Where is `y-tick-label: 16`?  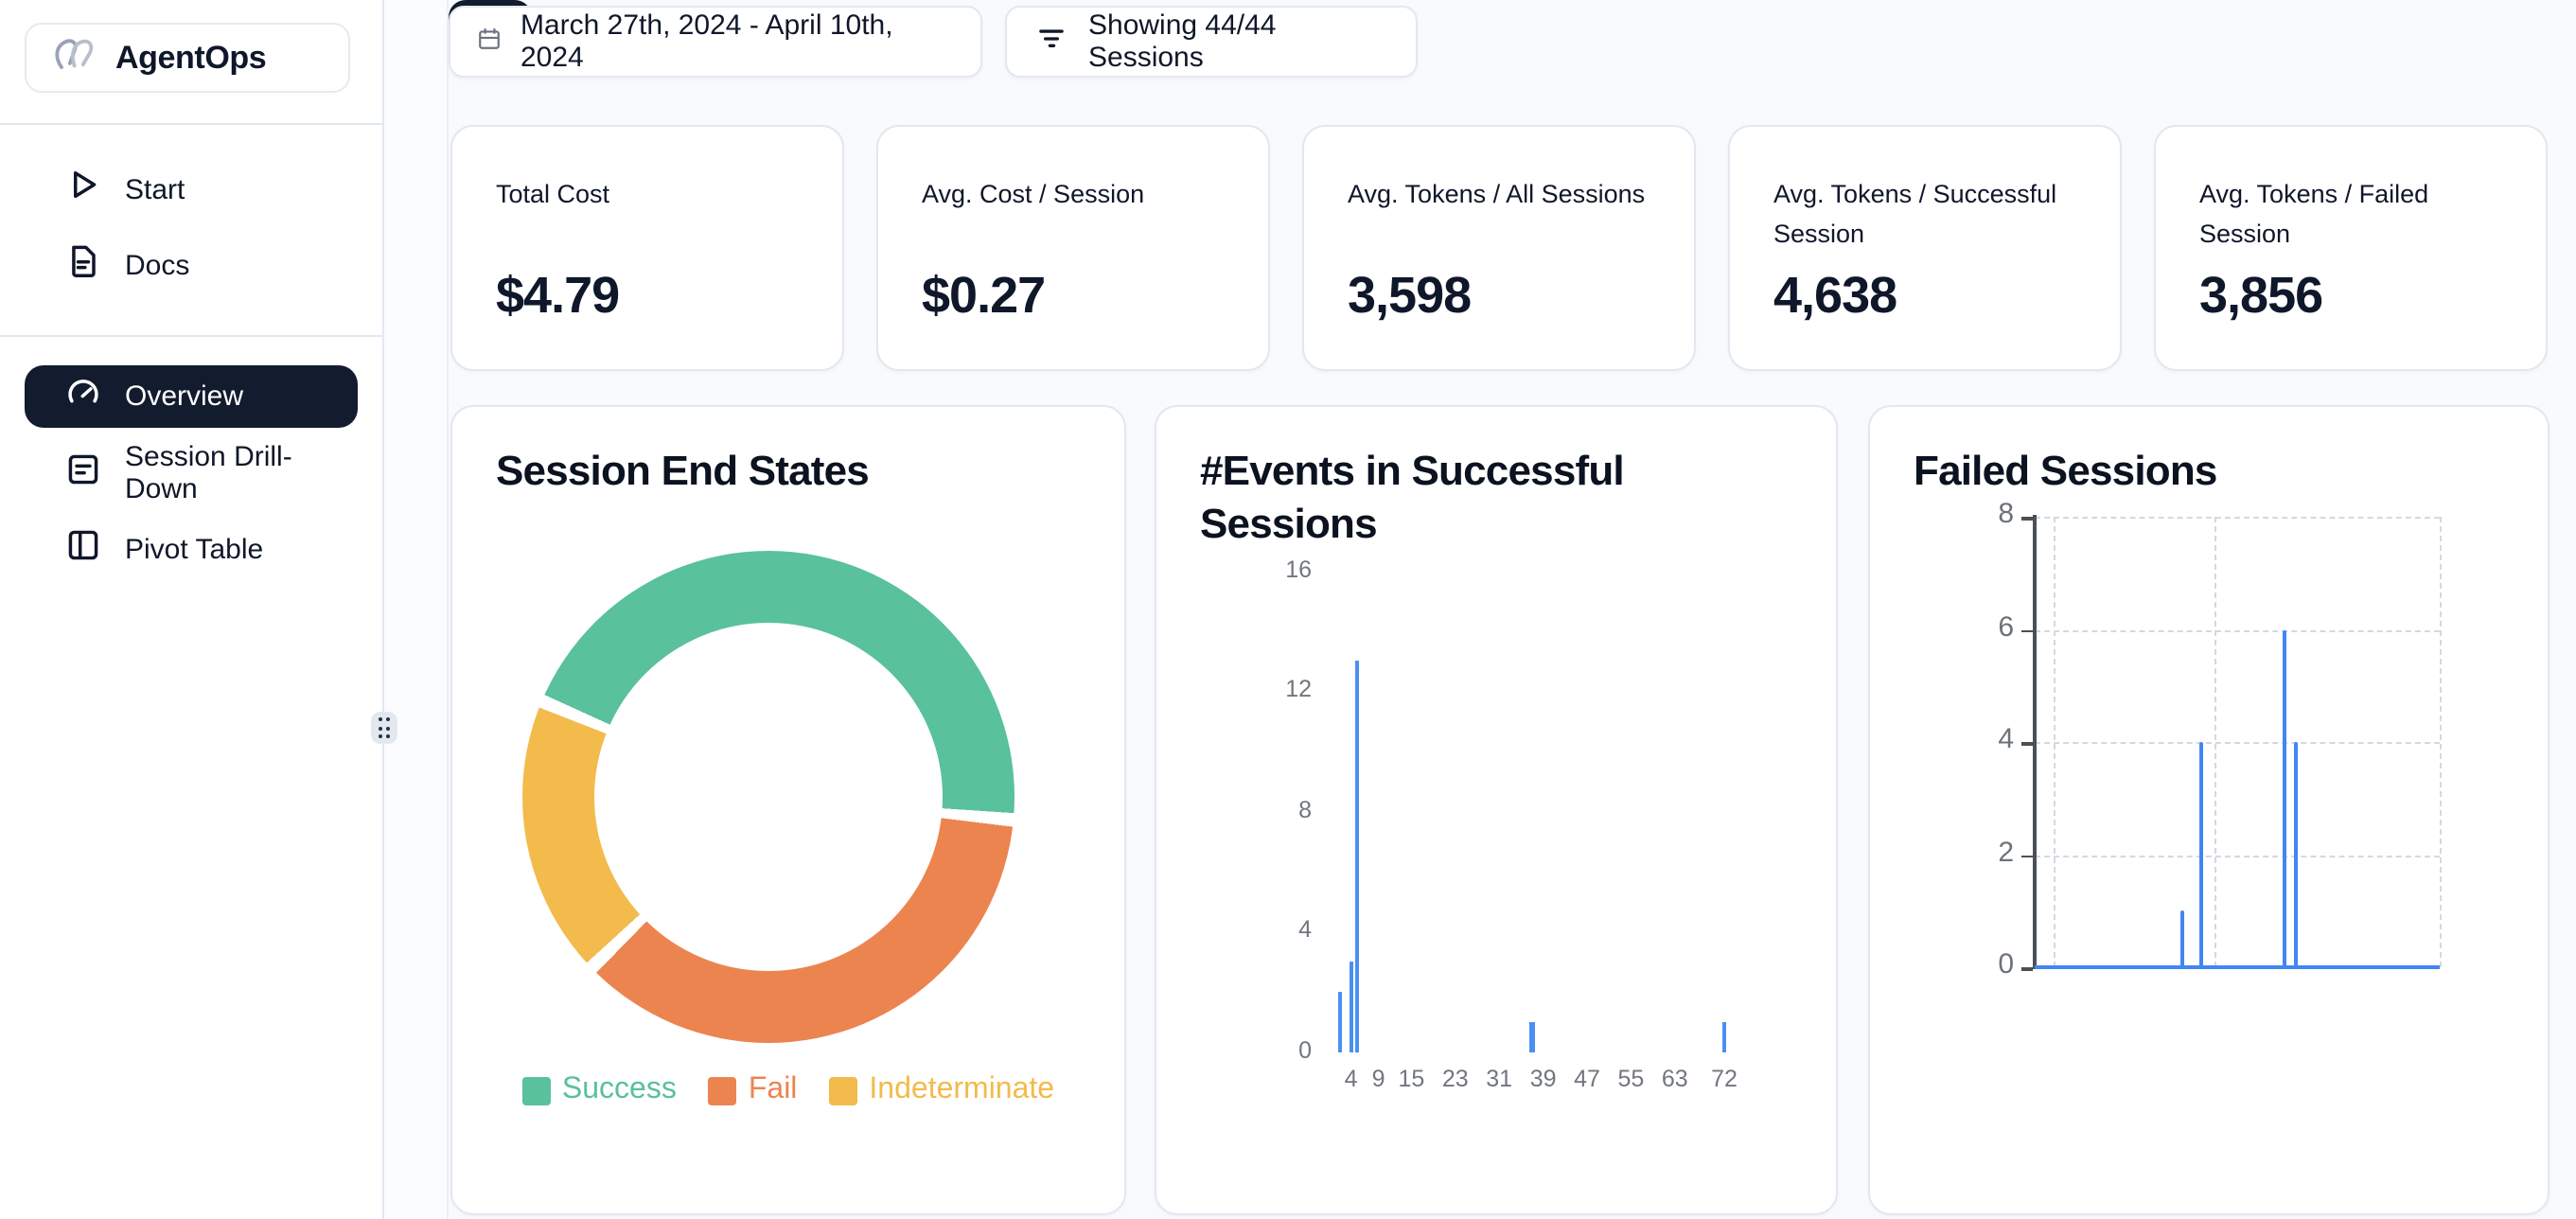
y-tick-label: 16 is located at coordinates (1298, 569).